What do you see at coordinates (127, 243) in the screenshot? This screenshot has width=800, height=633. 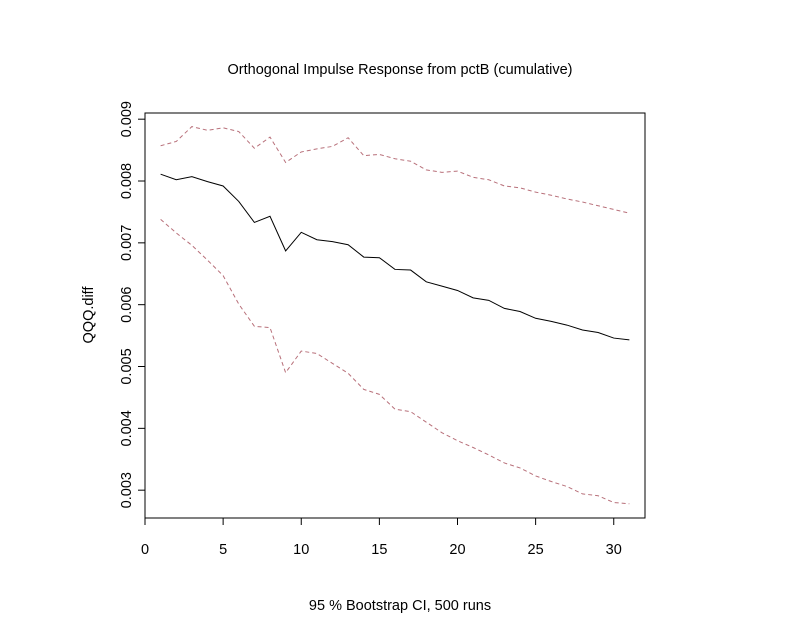 I see `y-tick-label: 0.007` at bounding box center [127, 243].